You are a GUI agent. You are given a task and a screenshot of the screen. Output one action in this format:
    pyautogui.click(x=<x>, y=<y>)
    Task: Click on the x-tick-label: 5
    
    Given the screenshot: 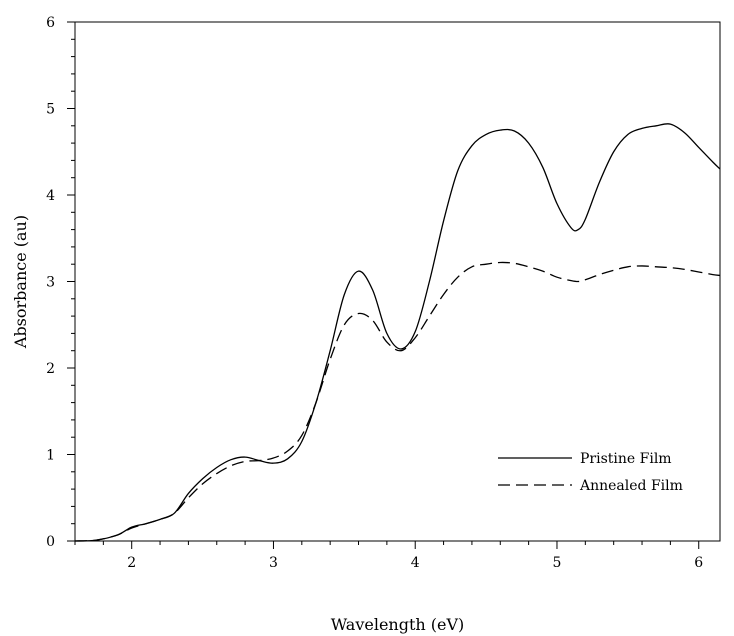 What is the action you would take?
    pyautogui.click(x=557, y=563)
    